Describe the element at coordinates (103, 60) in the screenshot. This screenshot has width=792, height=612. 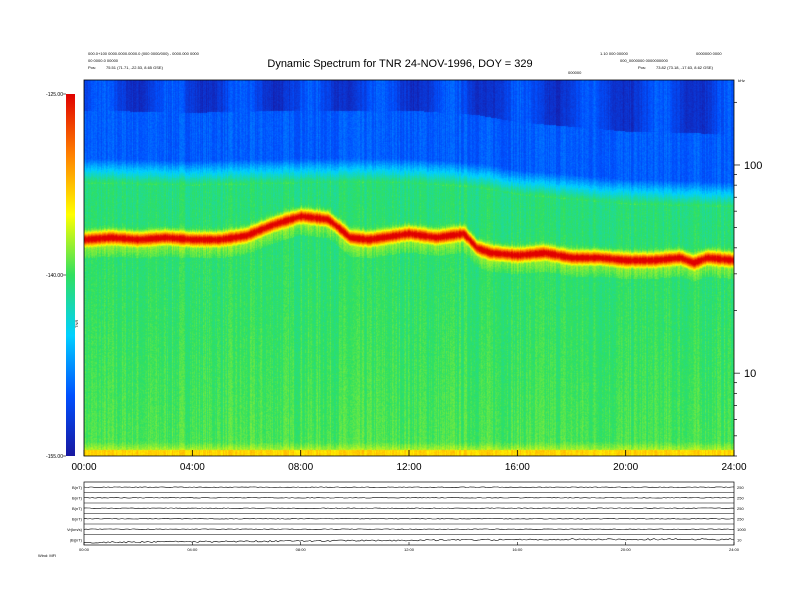
I see `top-left-info-2: 00 0000.0 00000` at that location.